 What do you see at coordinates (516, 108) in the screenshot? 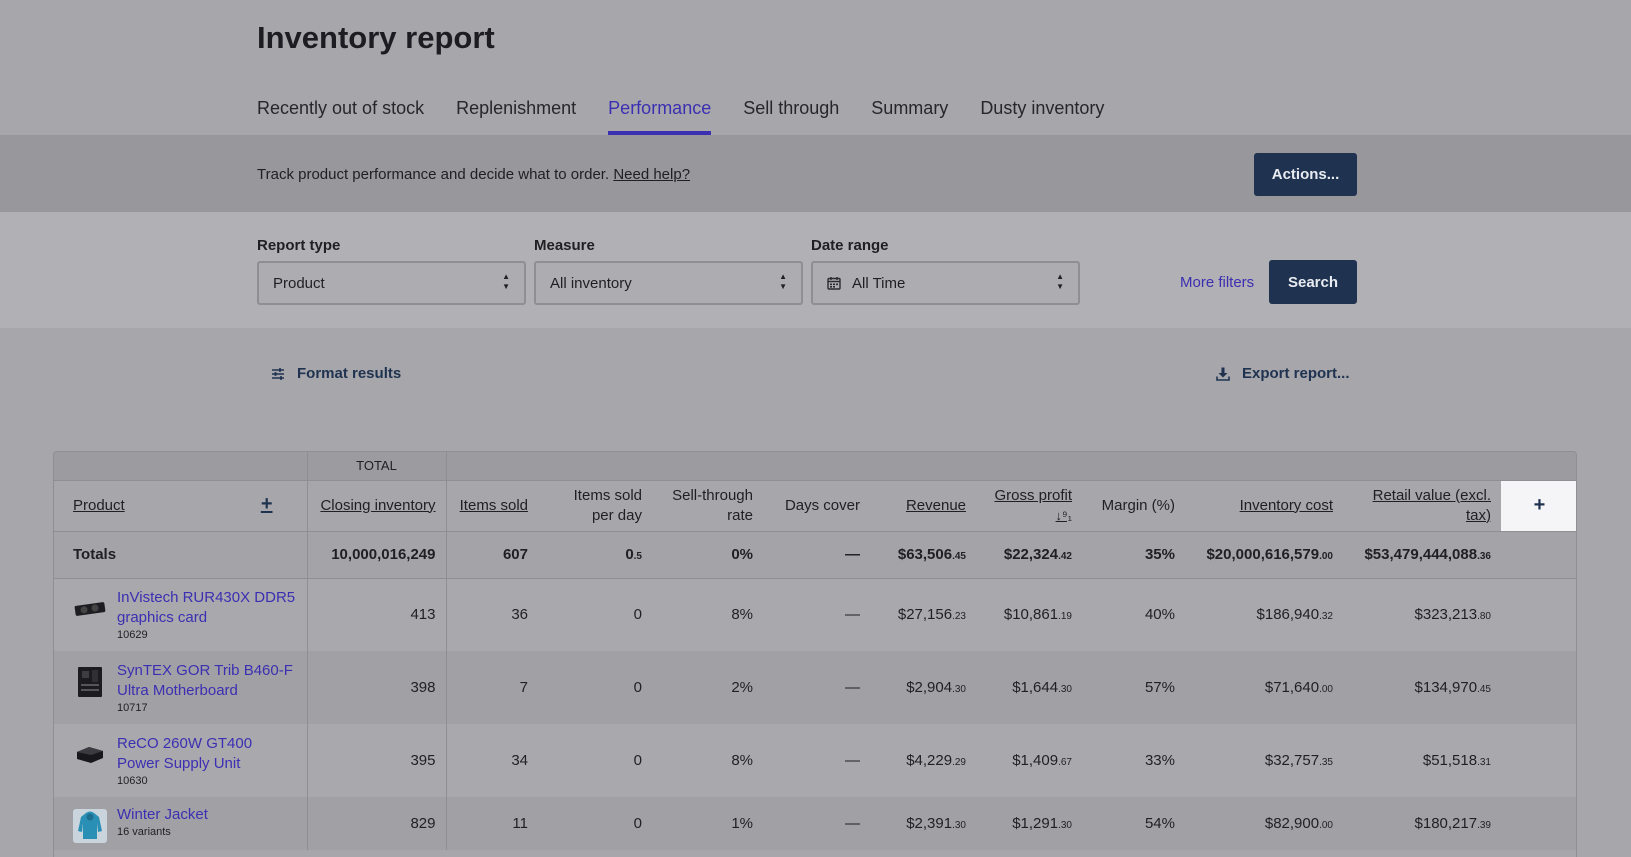
I see `tab-replenishment: Replenishment` at bounding box center [516, 108].